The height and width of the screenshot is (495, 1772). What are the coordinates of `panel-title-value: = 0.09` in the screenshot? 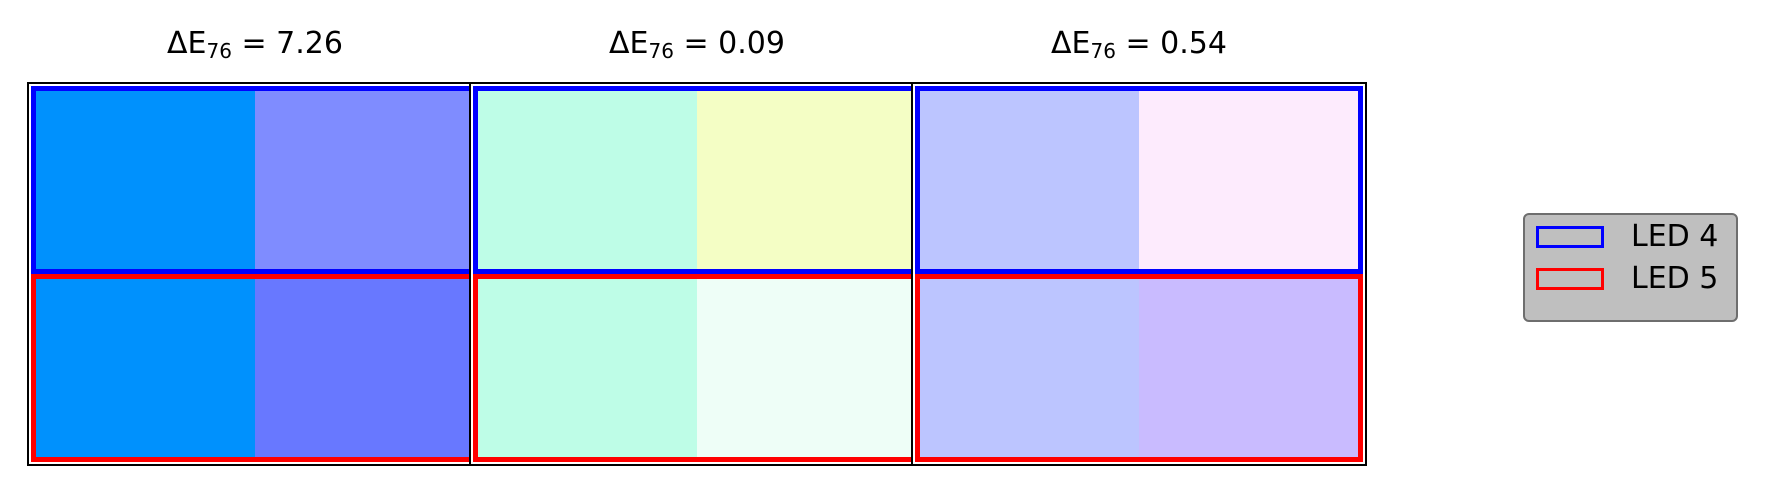 It's located at (729, 43).